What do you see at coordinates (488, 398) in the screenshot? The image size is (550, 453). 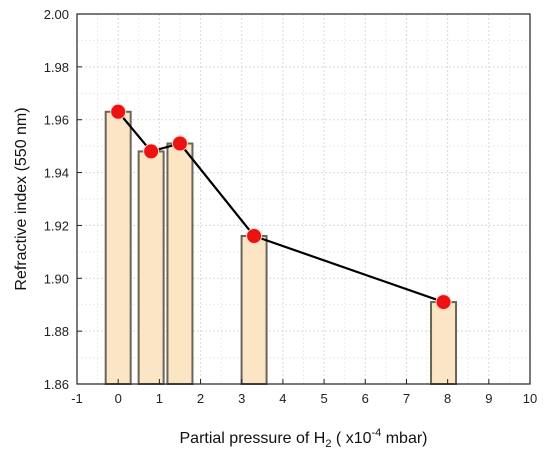 I see `x-tick-label: 9` at bounding box center [488, 398].